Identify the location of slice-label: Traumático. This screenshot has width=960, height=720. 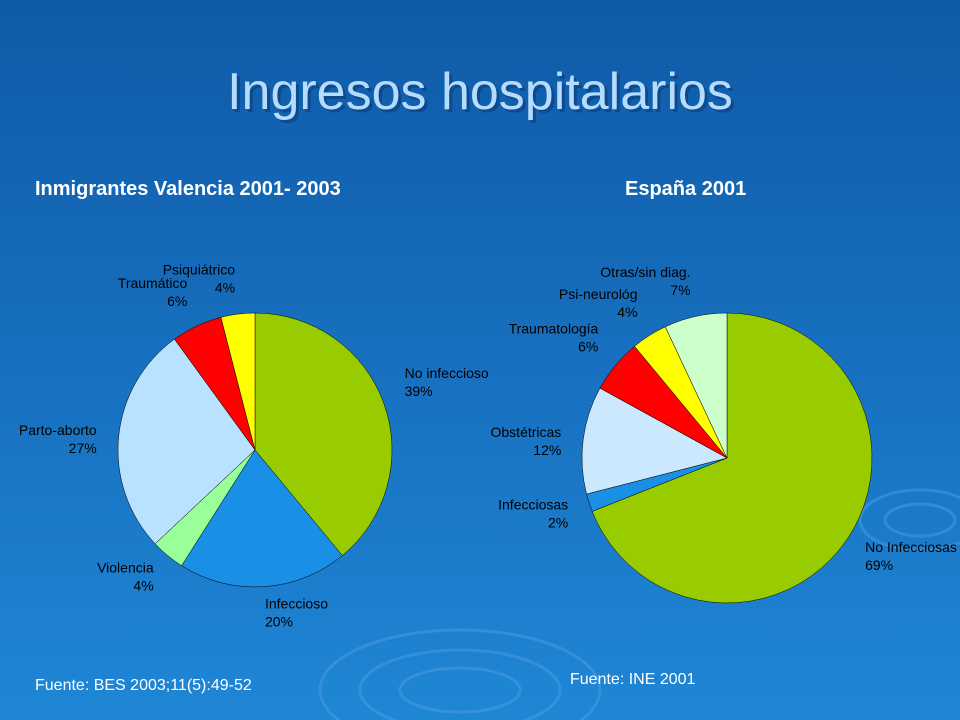
(153, 283).